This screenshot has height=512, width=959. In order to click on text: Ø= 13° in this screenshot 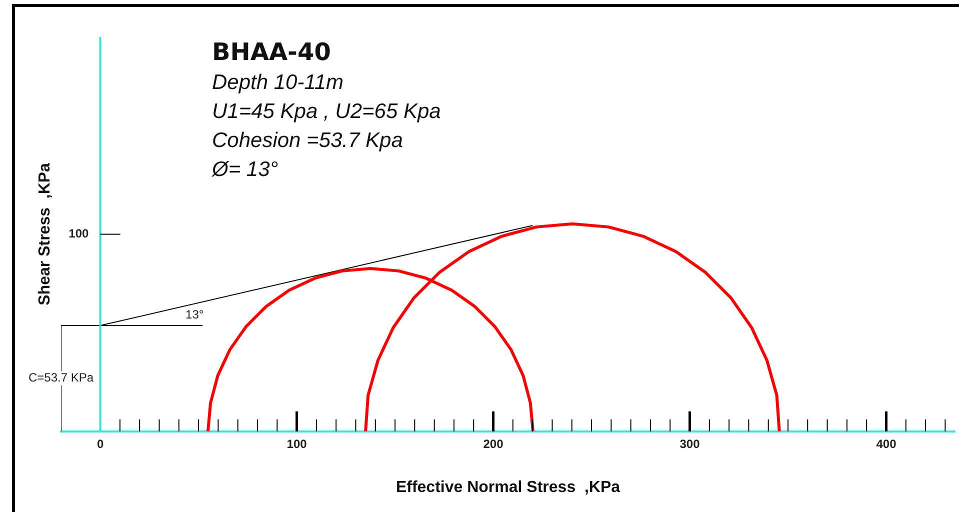, I will do `click(246, 170)`.